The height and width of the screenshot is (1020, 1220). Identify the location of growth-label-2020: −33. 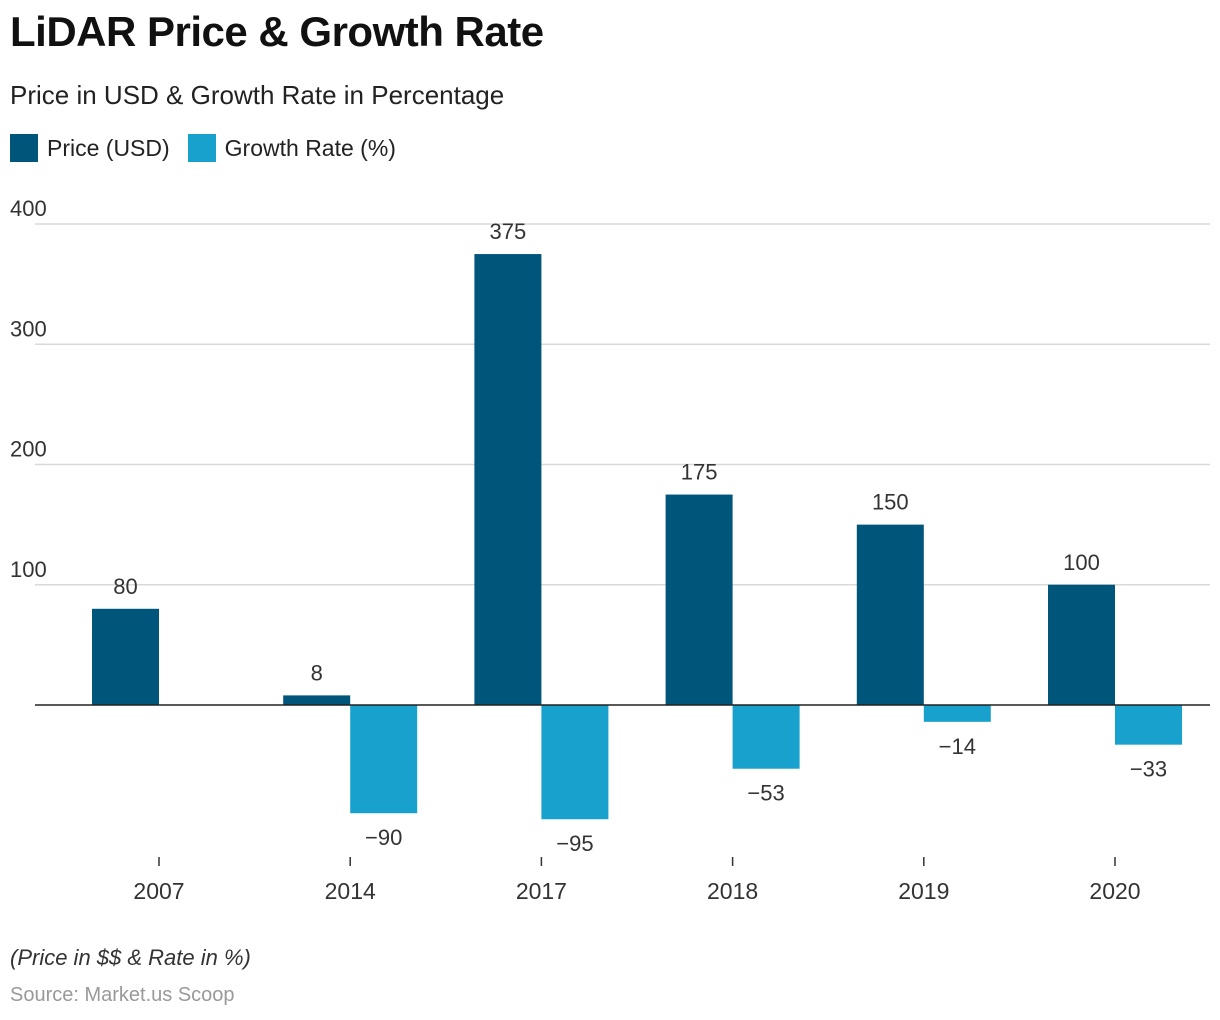
(1148, 769).